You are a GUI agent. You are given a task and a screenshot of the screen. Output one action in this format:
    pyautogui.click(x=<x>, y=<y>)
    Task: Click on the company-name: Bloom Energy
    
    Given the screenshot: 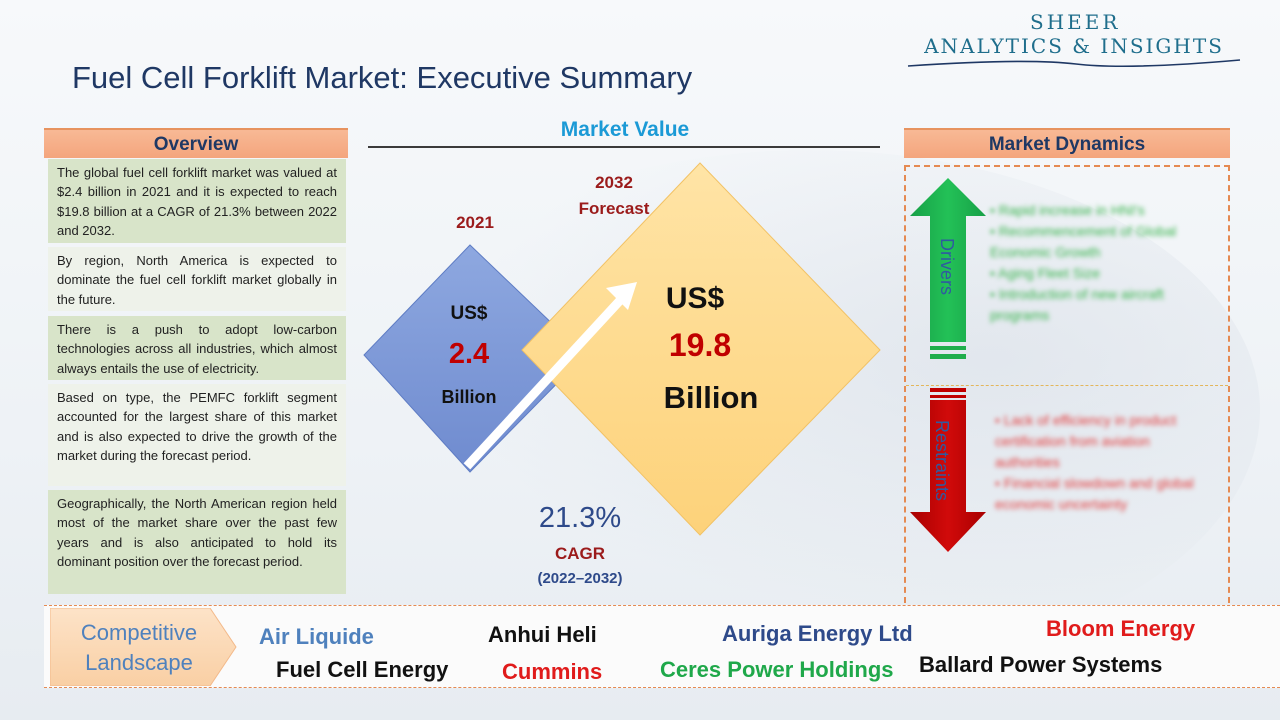 What is the action you would take?
    pyautogui.click(x=1121, y=628)
    